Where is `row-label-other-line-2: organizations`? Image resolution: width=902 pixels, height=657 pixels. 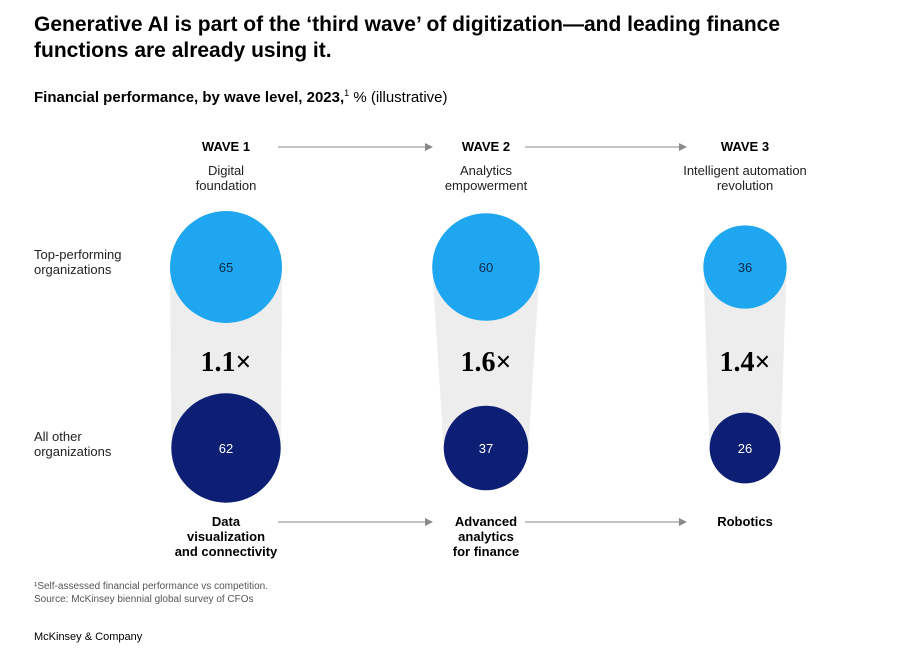
row-label-other-line-2: organizations is located at coordinates (73, 451).